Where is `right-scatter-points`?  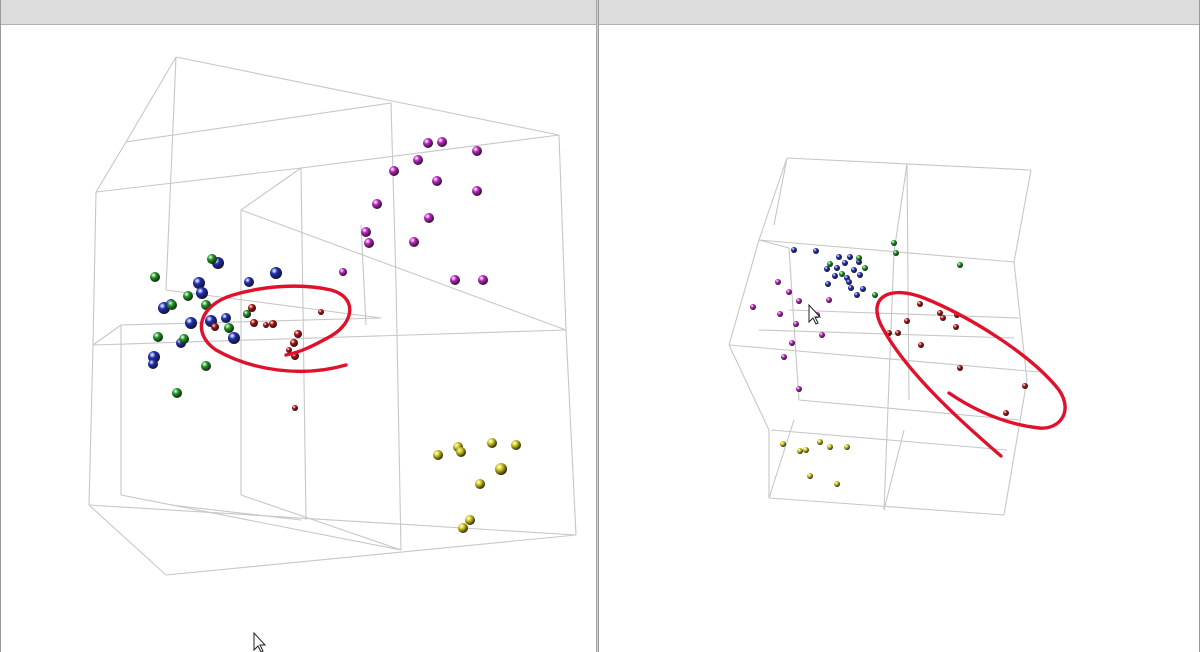
right-scatter-points is located at coordinates (889, 363).